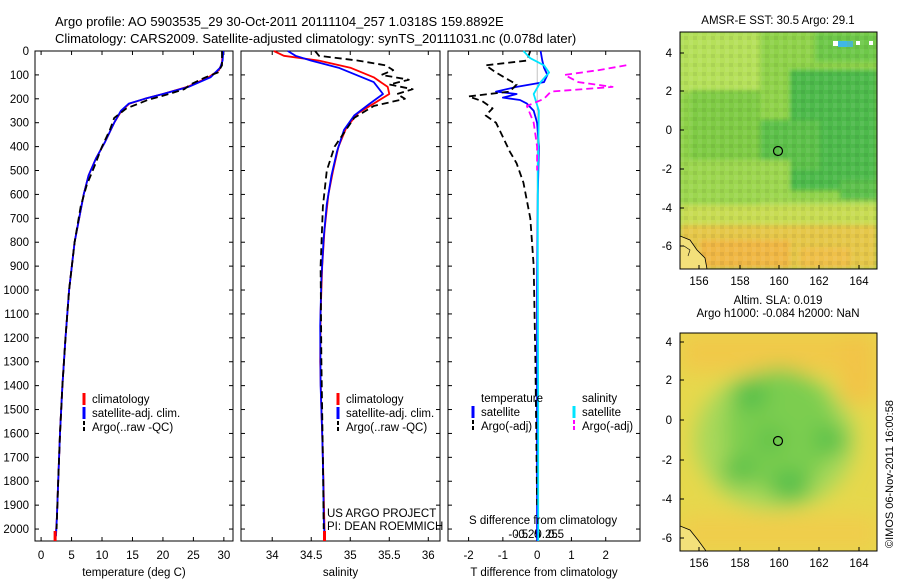 The width and height of the screenshot is (900, 580). What do you see at coordinates (546, 535) in the screenshot?
I see `top-tick-label: 0.25` at bounding box center [546, 535].